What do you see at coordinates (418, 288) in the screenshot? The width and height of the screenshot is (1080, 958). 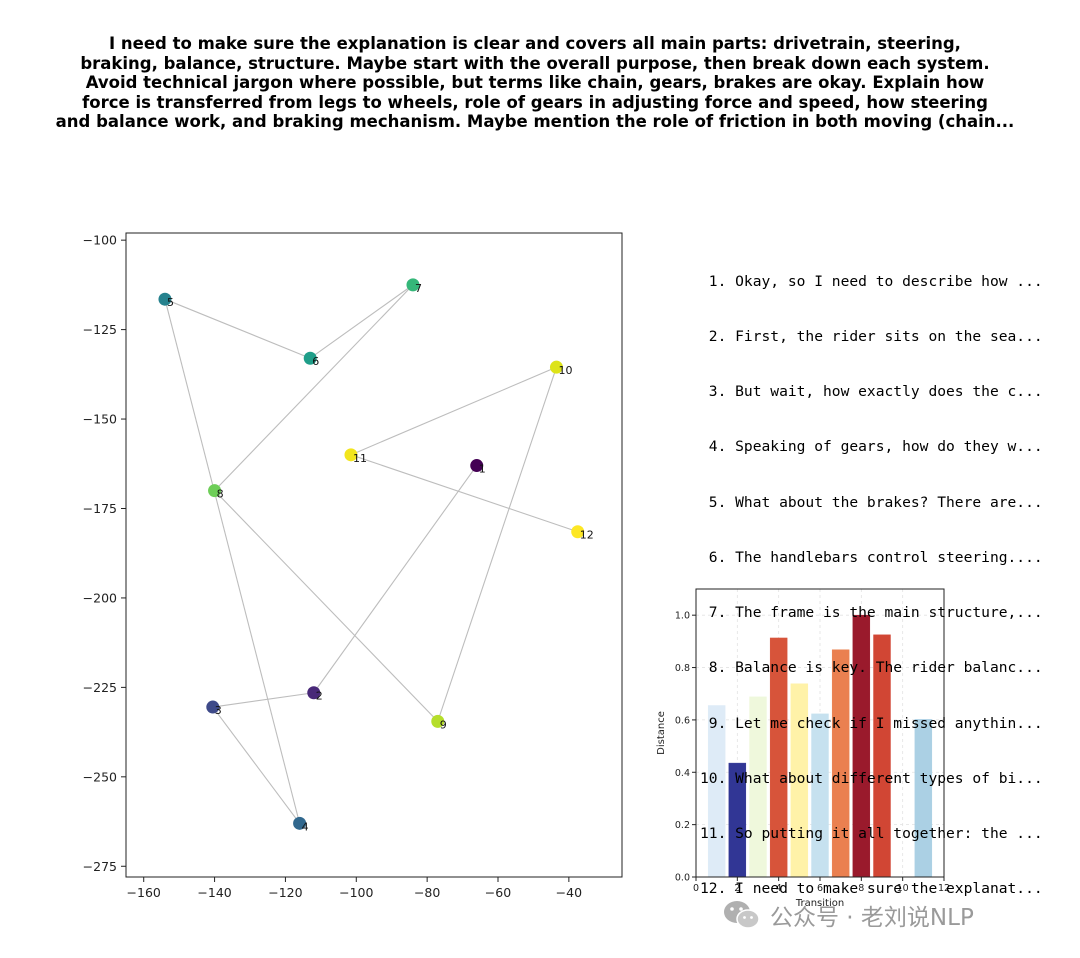 I see `point-label: 7` at bounding box center [418, 288].